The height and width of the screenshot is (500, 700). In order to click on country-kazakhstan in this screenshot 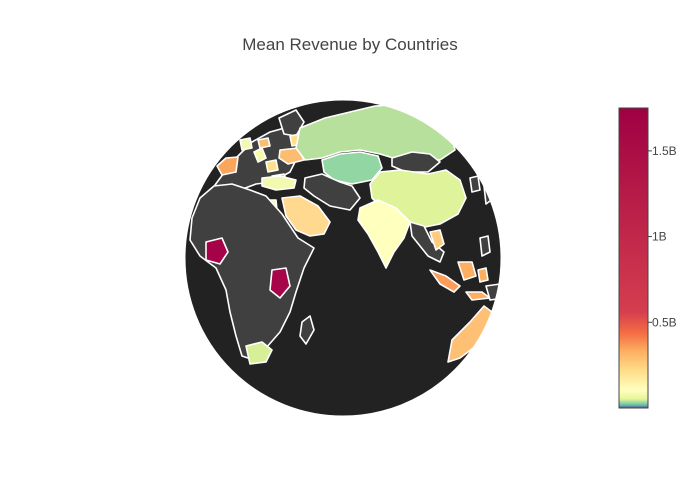, I will do `click(352, 168)`.